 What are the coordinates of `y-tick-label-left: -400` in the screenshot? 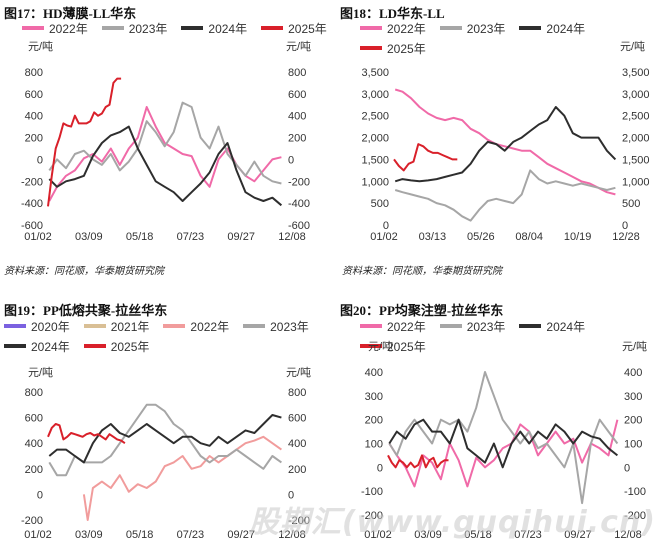 It's located at (32, 204).